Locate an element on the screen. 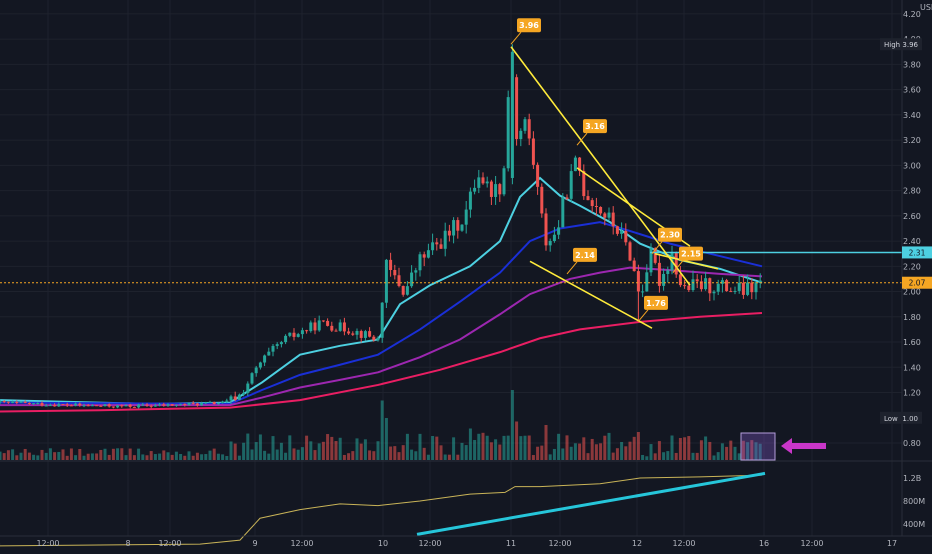 The width and height of the screenshot is (932, 554). obv-trendline is located at coordinates (591, 503).